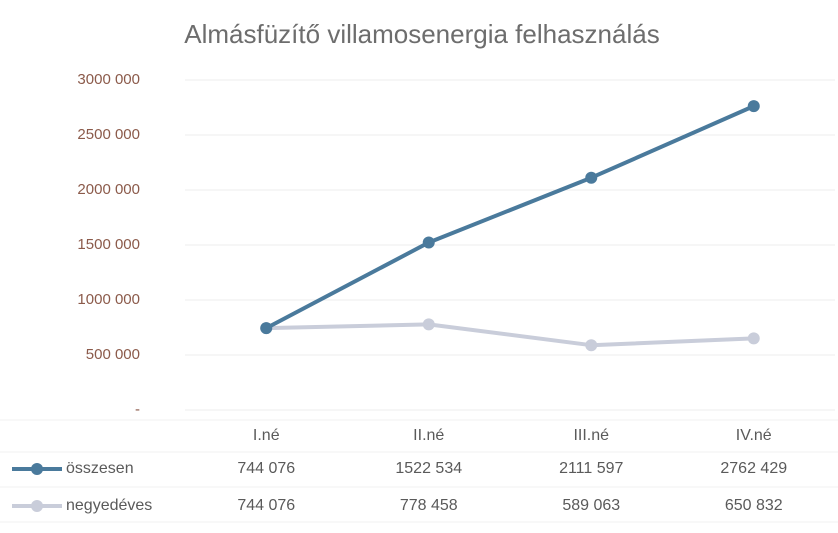 The width and height of the screenshot is (838, 533). I want to click on y-tick-label: 1500 000, so click(108, 244).